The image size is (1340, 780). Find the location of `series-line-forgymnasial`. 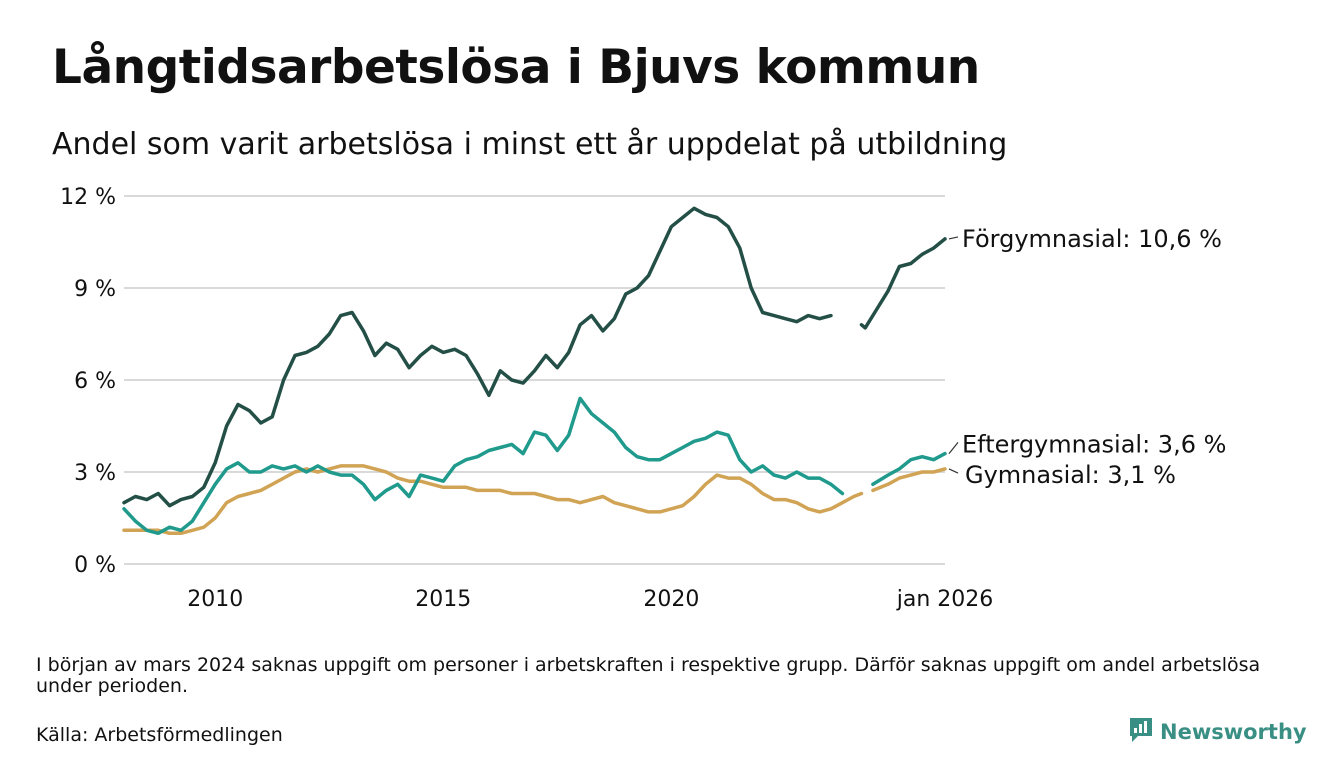

series-line-forgymnasial is located at coordinates (903, 283).